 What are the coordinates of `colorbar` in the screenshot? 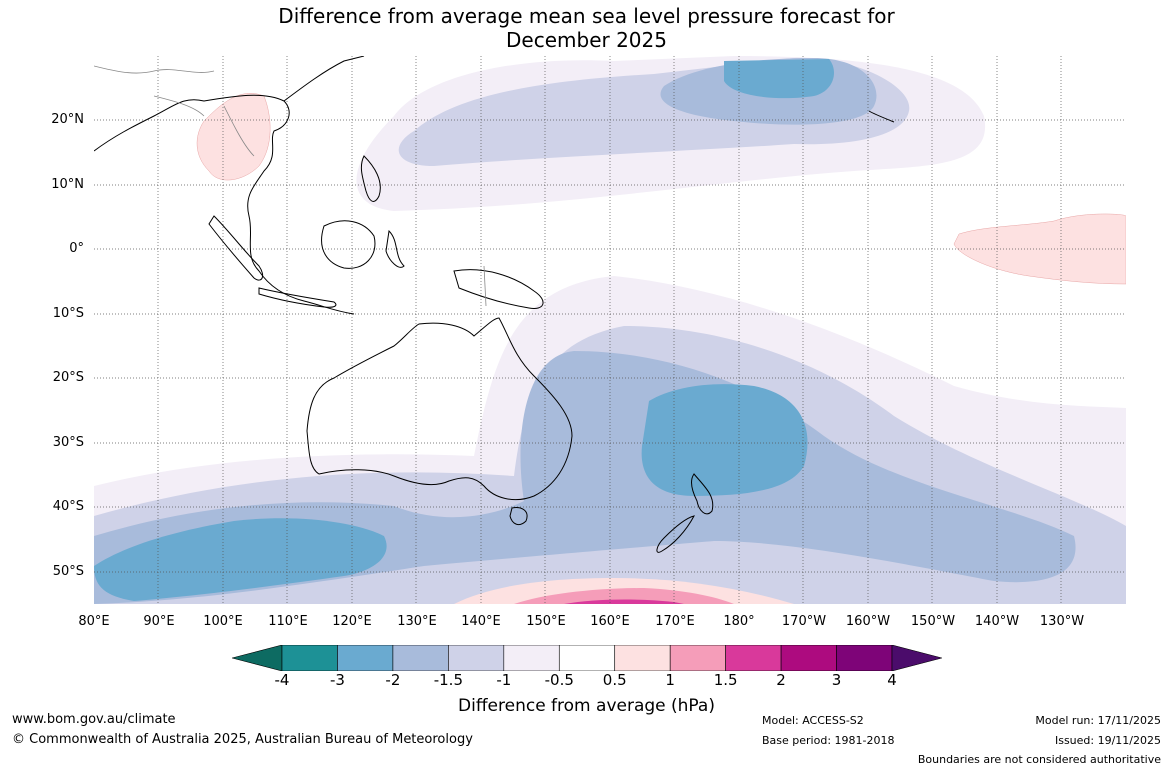 It's located at (587, 658).